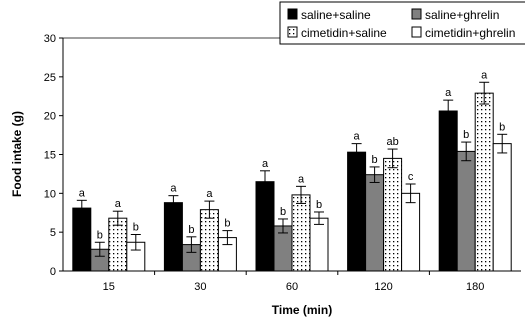  I want to click on legend-box, so click(402, 23).